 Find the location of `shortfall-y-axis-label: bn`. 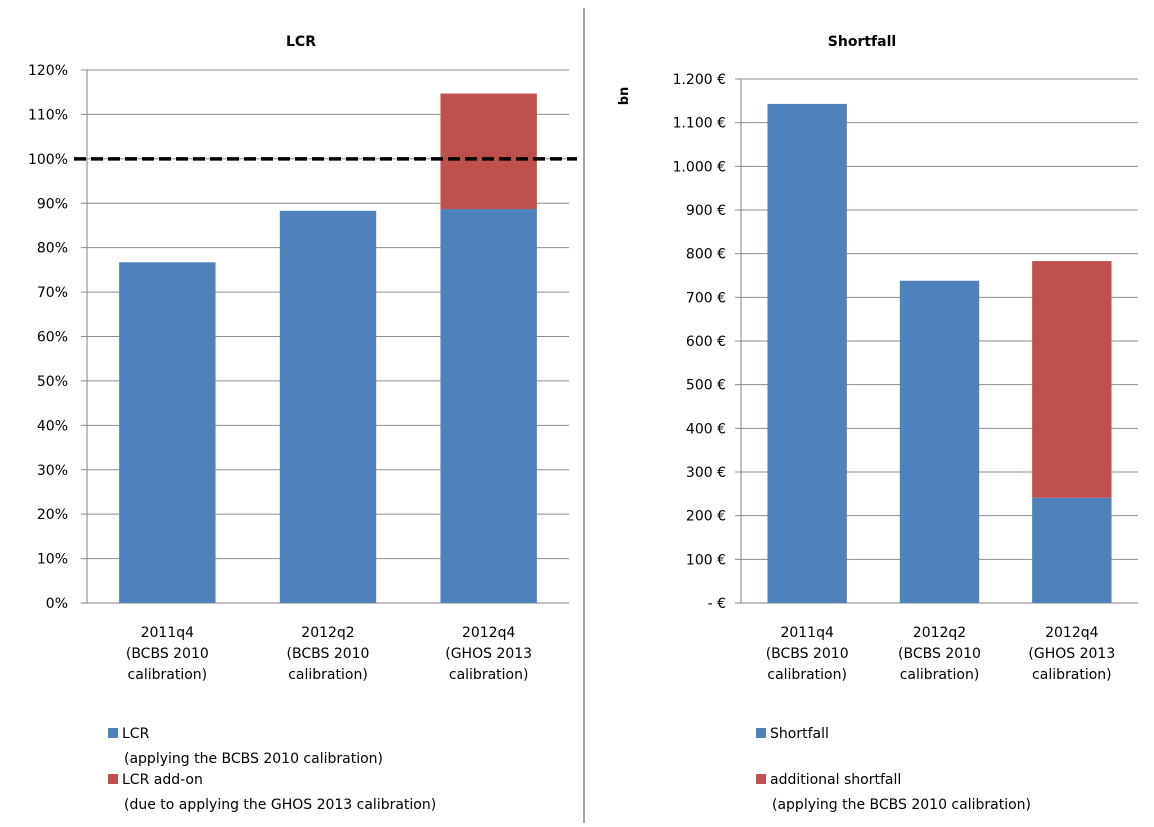

shortfall-y-axis-label: bn is located at coordinates (624, 96).